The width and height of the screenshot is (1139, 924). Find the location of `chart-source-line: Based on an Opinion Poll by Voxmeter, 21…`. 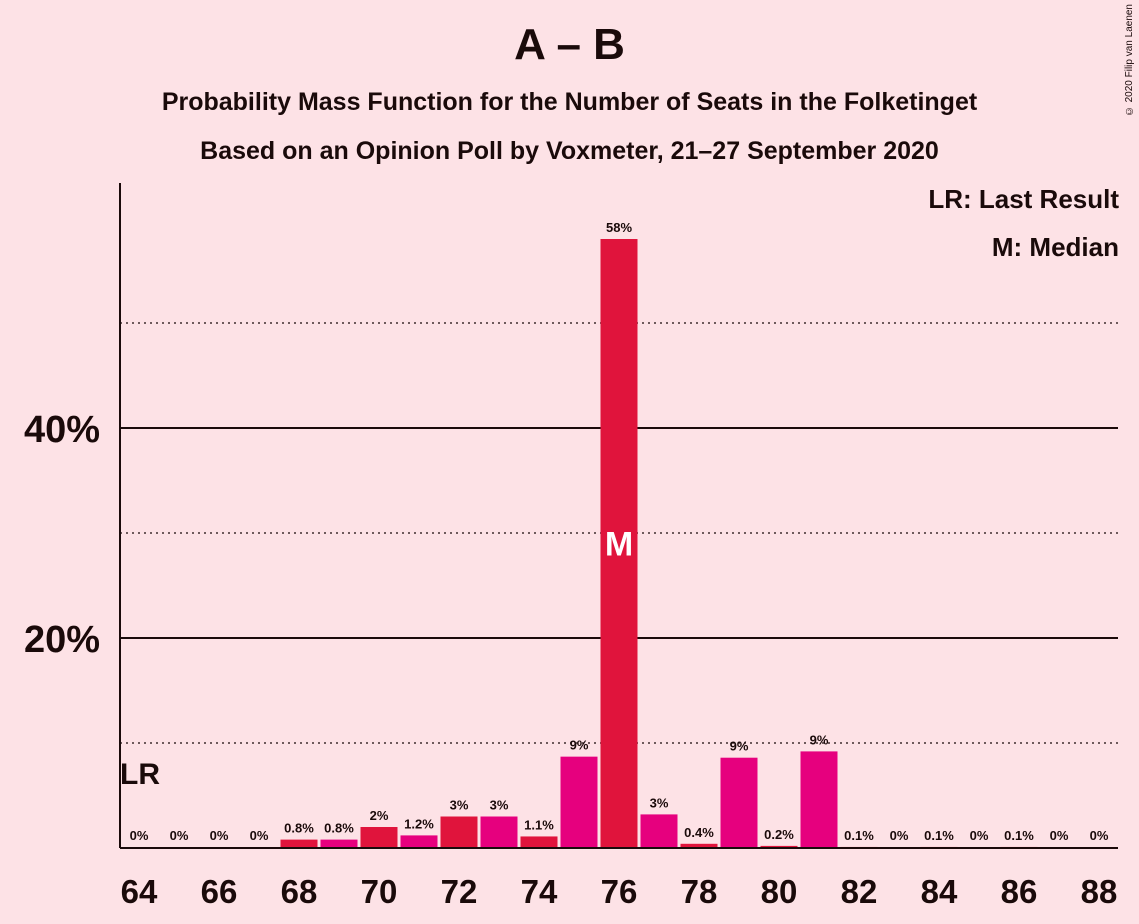

chart-source-line: Based on an Opinion Poll by Voxmeter, 21… is located at coordinates (569, 151).